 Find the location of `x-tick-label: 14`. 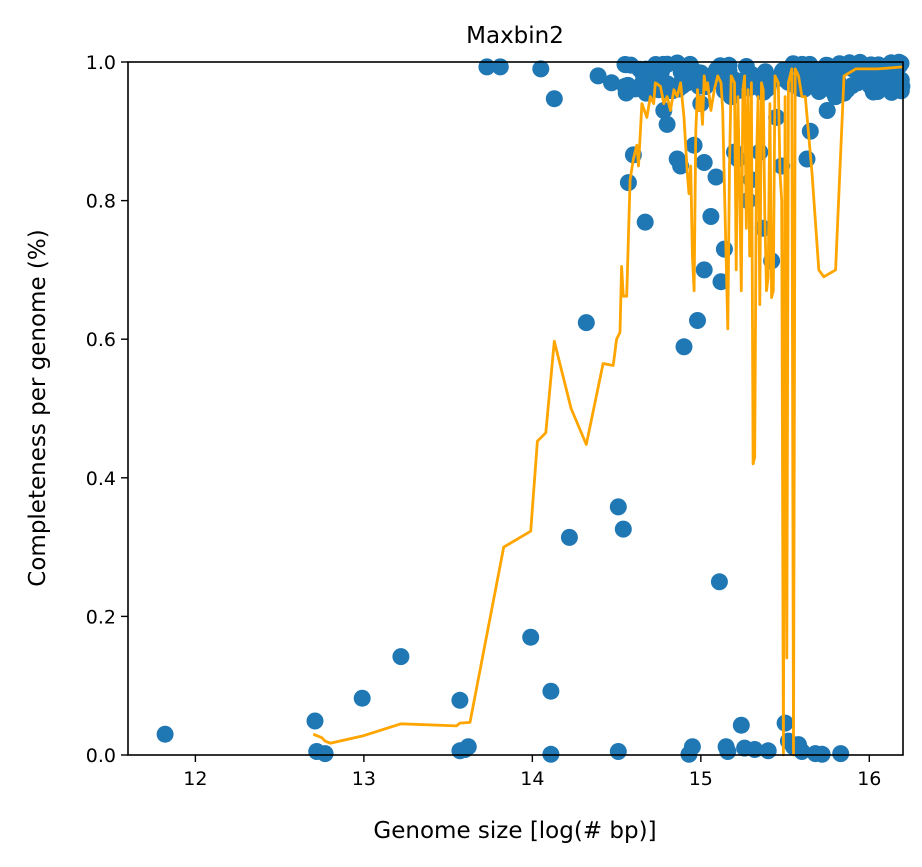

x-tick-label: 14 is located at coordinates (532, 779).